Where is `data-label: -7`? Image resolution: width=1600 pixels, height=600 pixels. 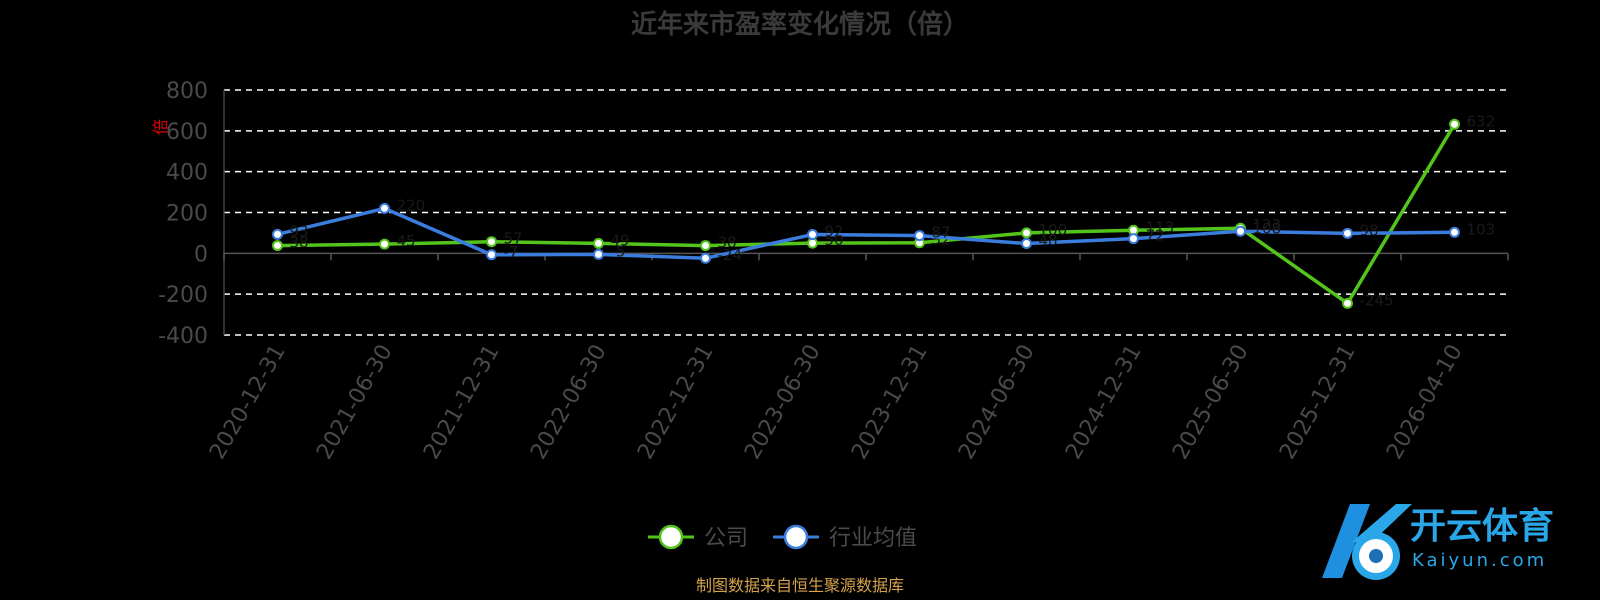
data-label: -7 is located at coordinates (511, 252).